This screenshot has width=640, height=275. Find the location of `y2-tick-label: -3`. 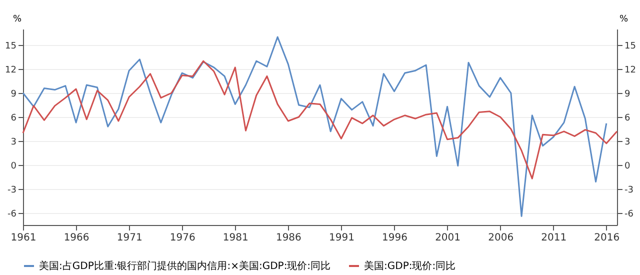

y2-tick-label: -3 is located at coordinates (629, 191).